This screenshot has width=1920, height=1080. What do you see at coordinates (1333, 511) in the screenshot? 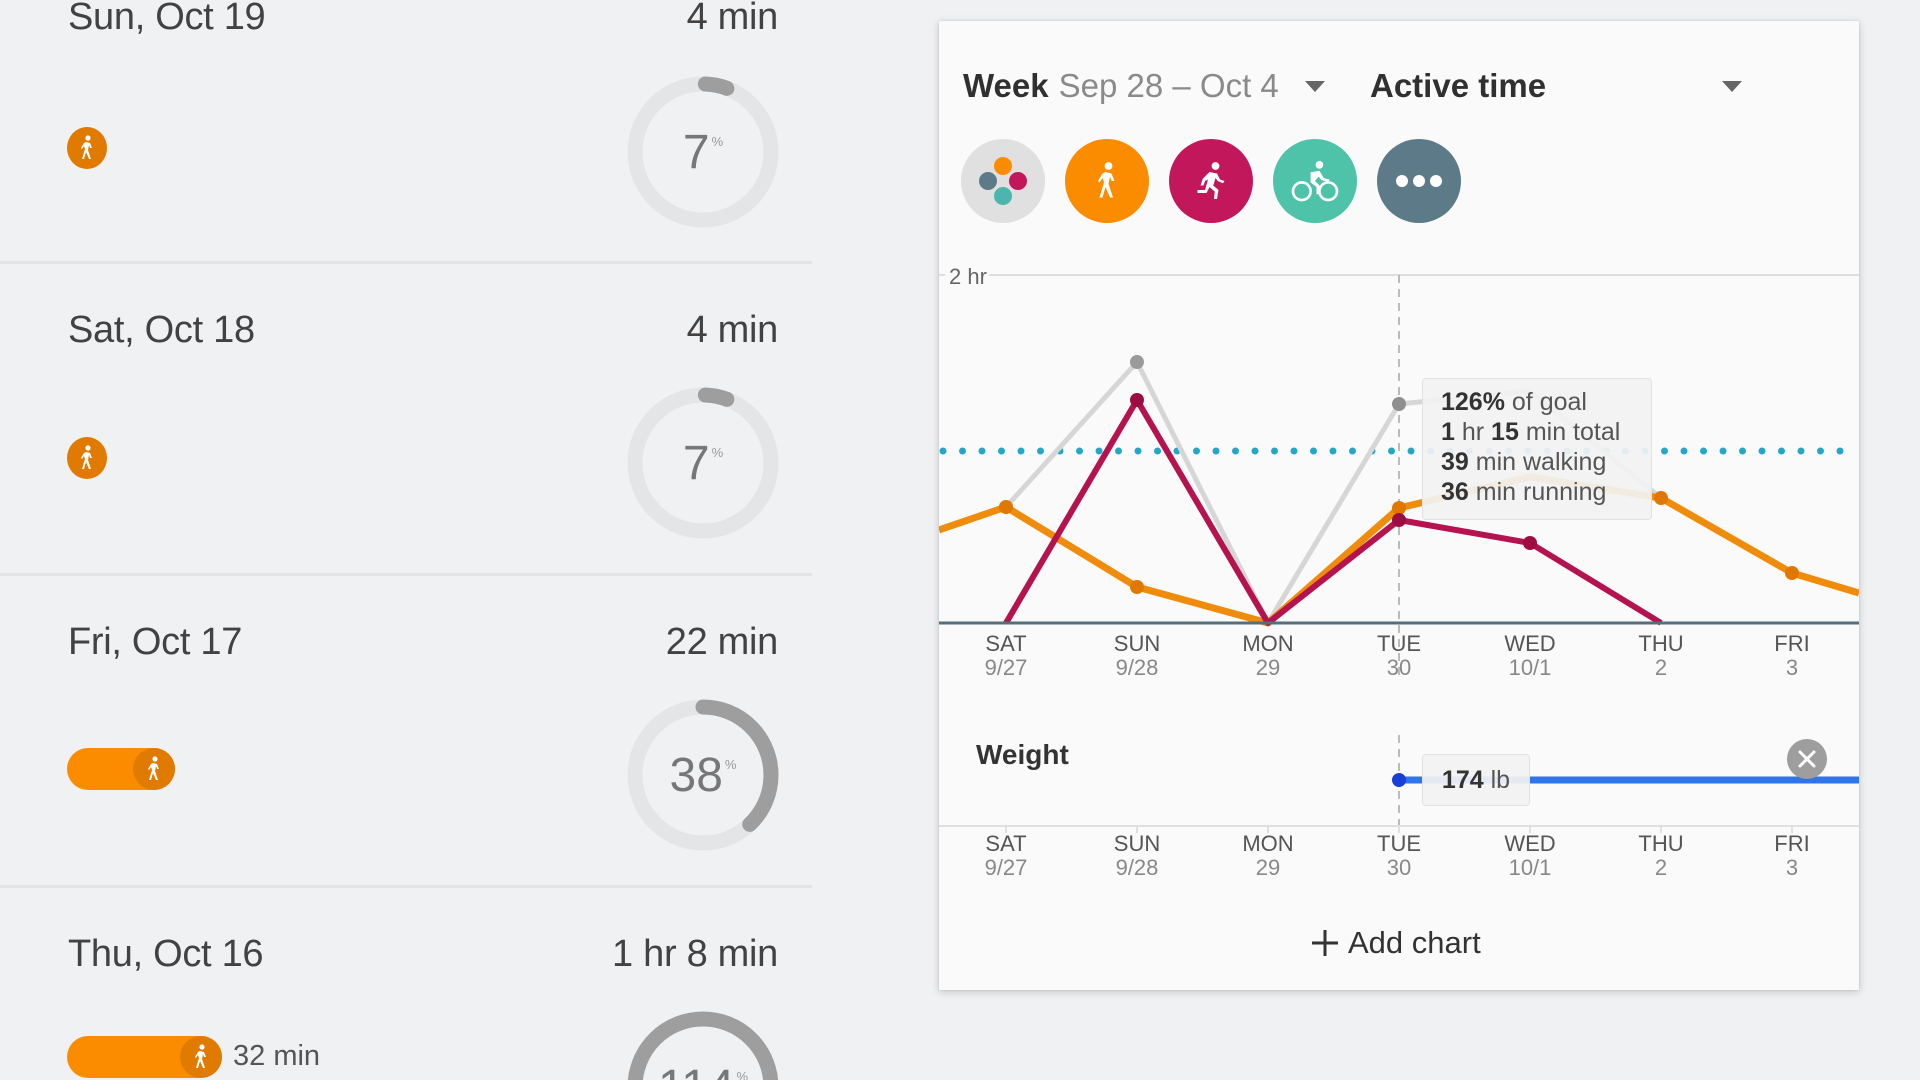
I see `series-running` at bounding box center [1333, 511].